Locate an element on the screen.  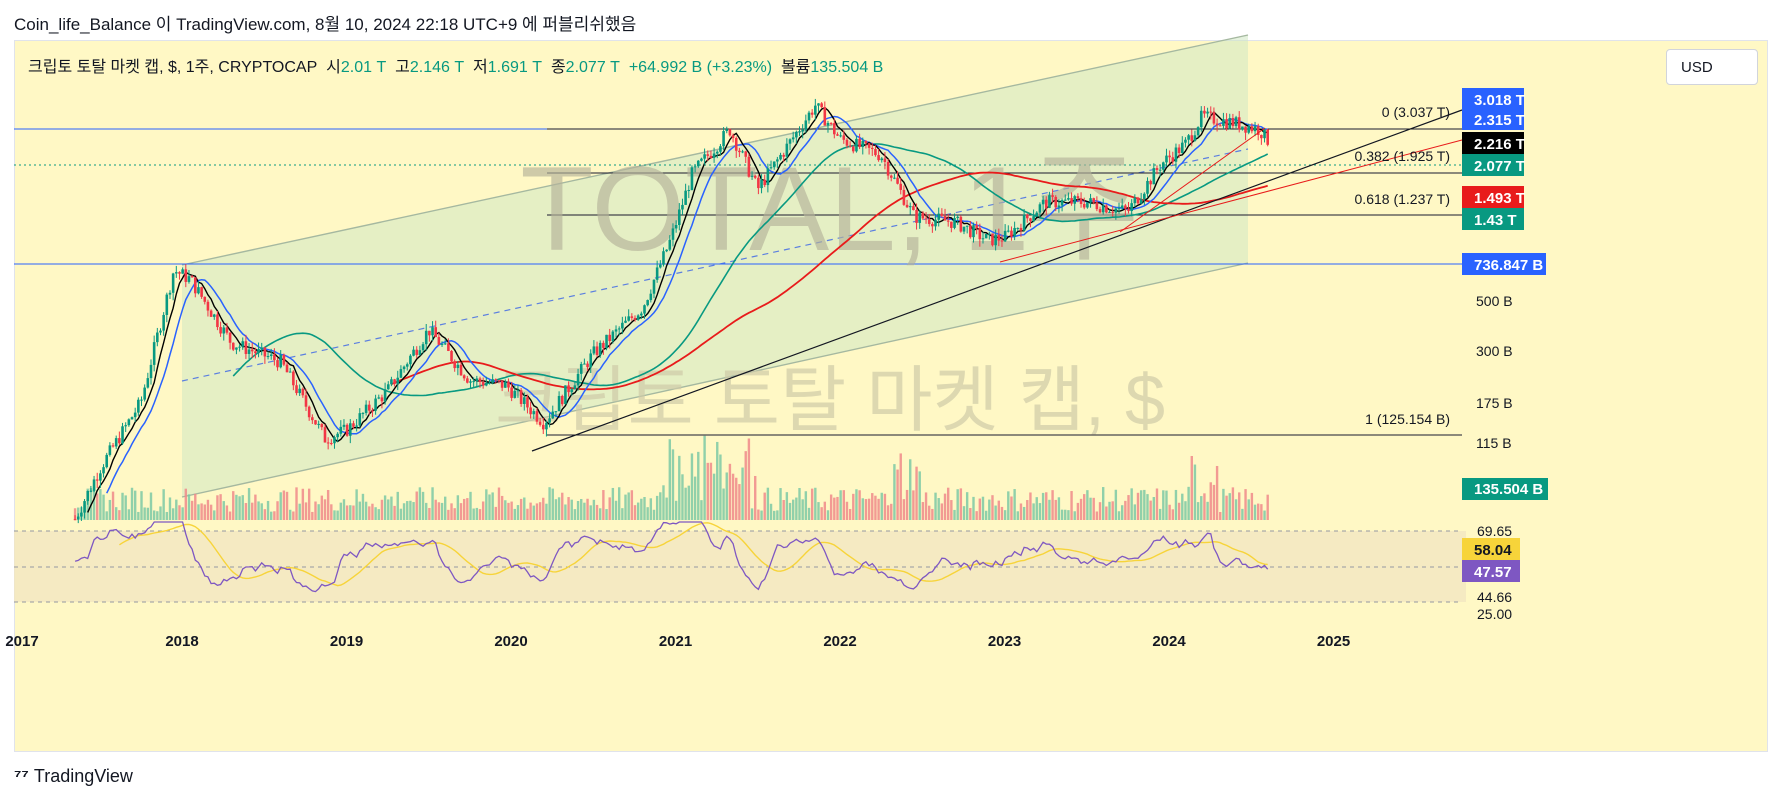
volume-badge-label: 135.504 B is located at coordinates (1508, 489).